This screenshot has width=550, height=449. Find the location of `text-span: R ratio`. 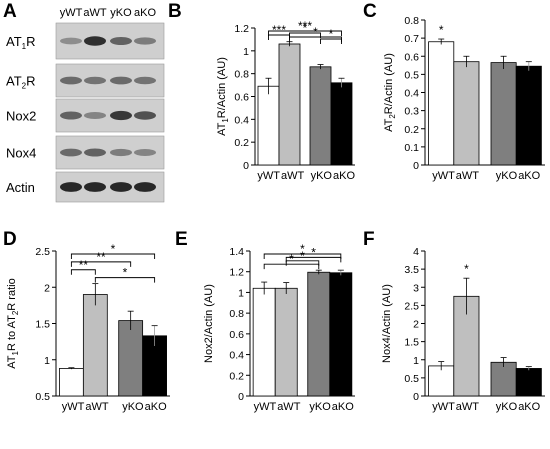

text-span: R ratio is located at coordinates (12, 294).